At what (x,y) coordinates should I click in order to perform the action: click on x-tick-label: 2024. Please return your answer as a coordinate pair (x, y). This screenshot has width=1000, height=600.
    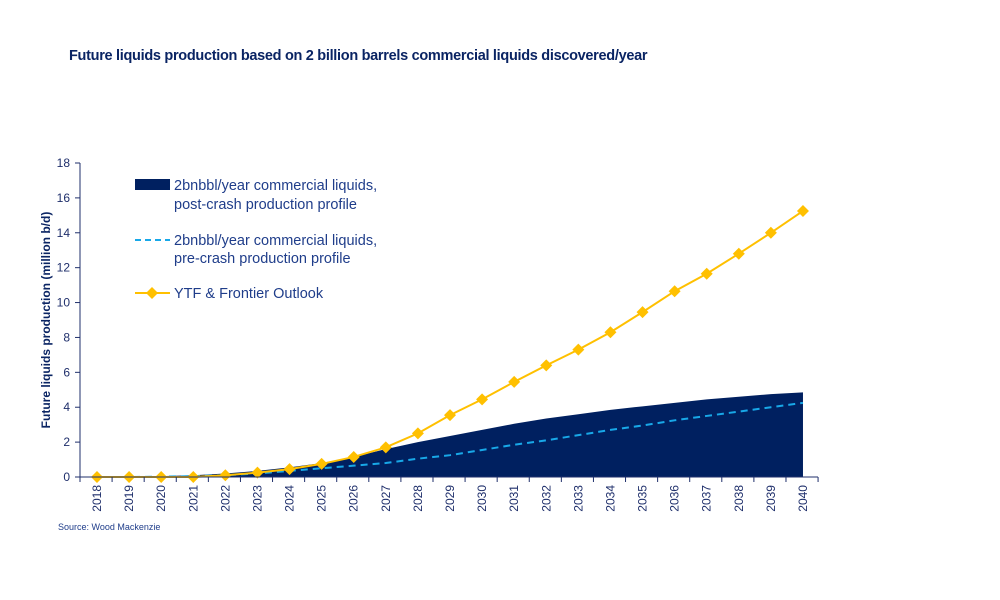
    Looking at the image, I should click on (290, 498).